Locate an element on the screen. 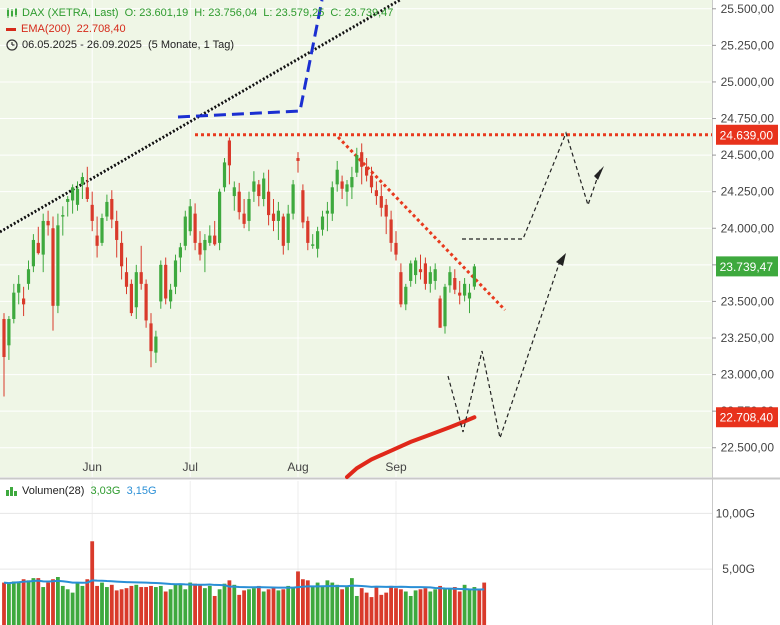 Image resolution: width=780 pixels, height=625 pixels. resistance-price-label-bg is located at coordinates (747, 134).